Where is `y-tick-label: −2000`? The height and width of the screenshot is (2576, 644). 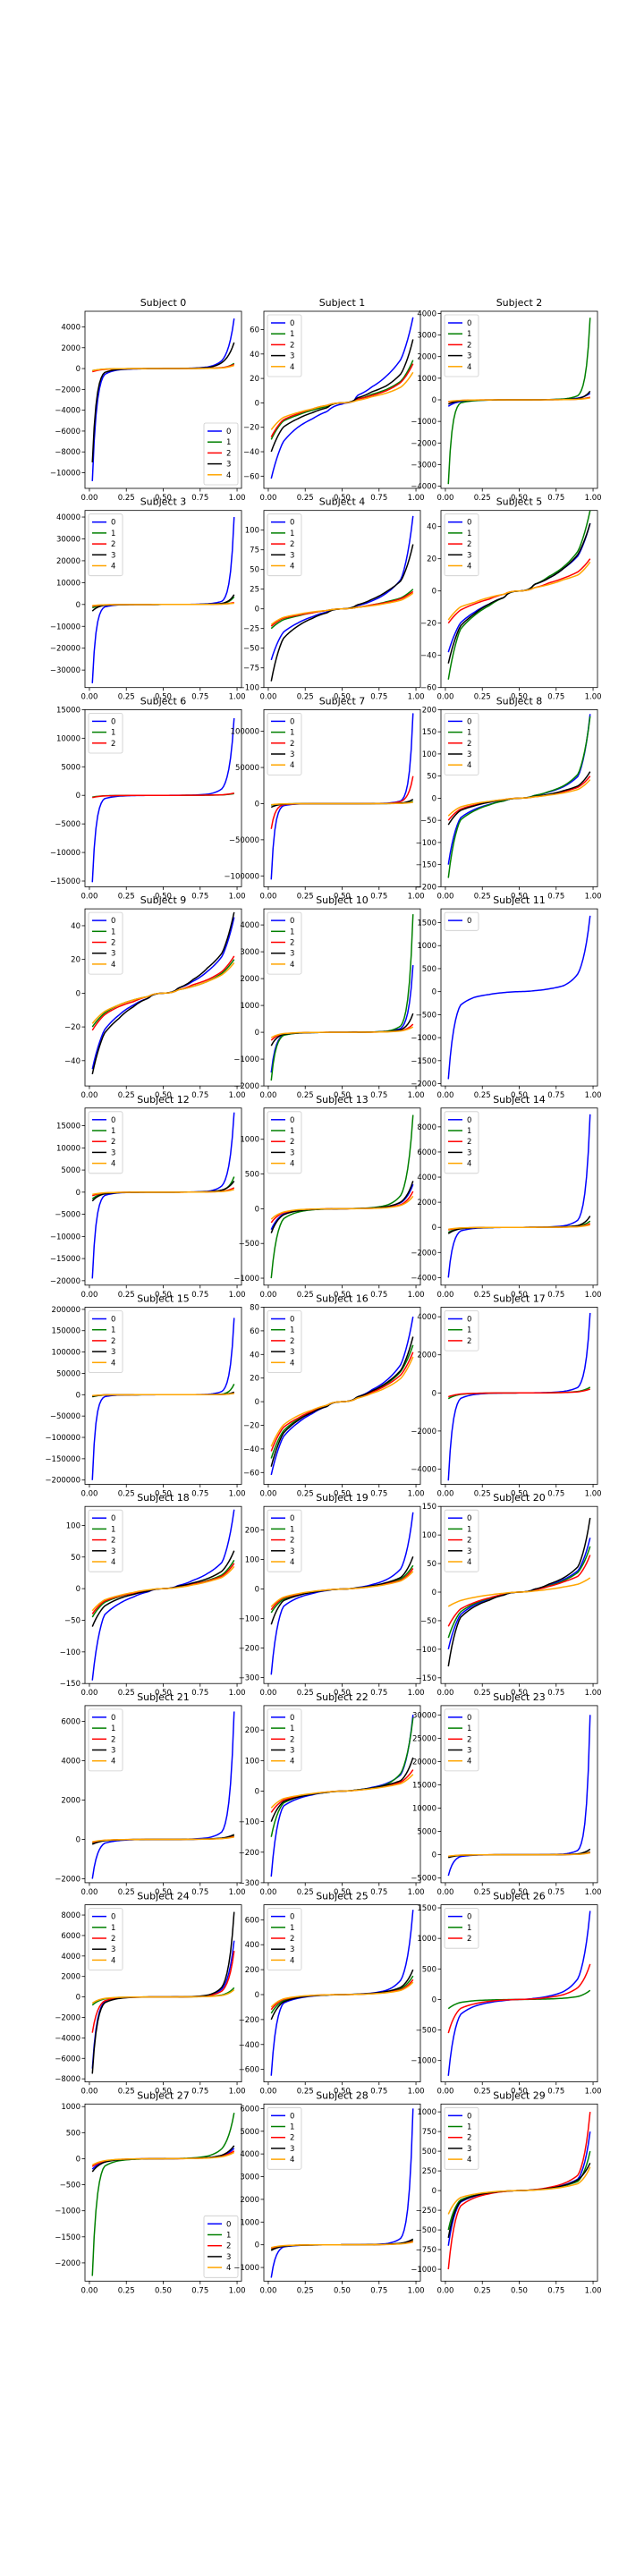 y-tick-label: −2000 is located at coordinates (67, 1880).